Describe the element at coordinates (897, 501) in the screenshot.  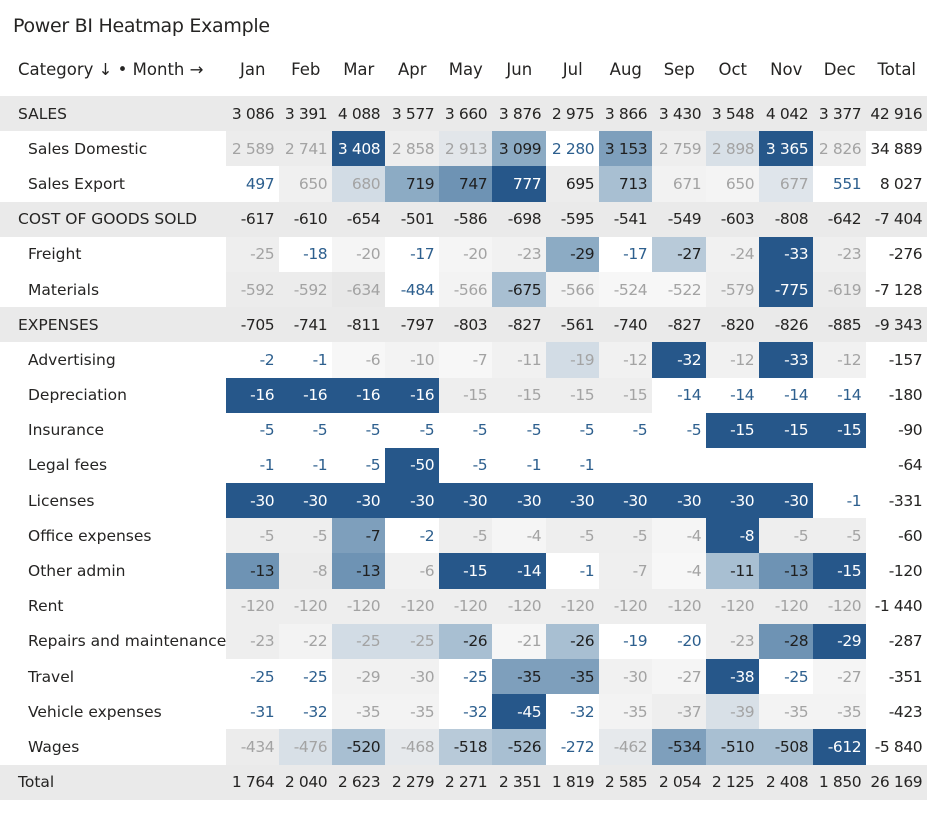
I see `row-total-cell: -331` at that location.